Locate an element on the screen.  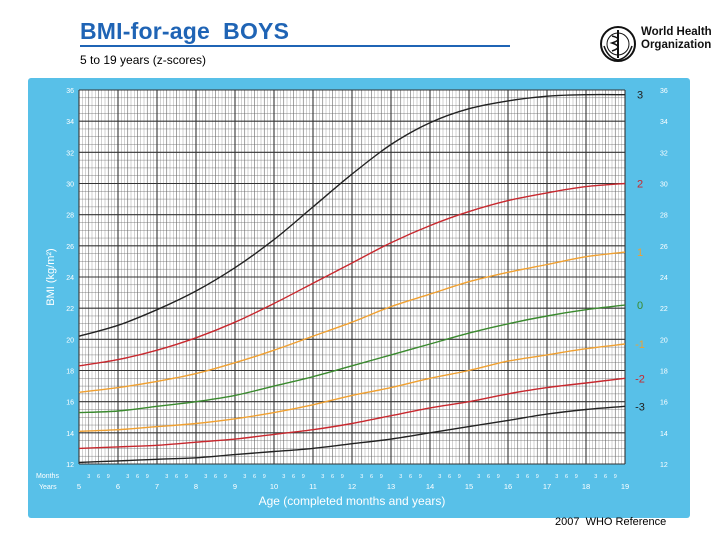
org-line-2: Organization is located at coordinates (676, 45).